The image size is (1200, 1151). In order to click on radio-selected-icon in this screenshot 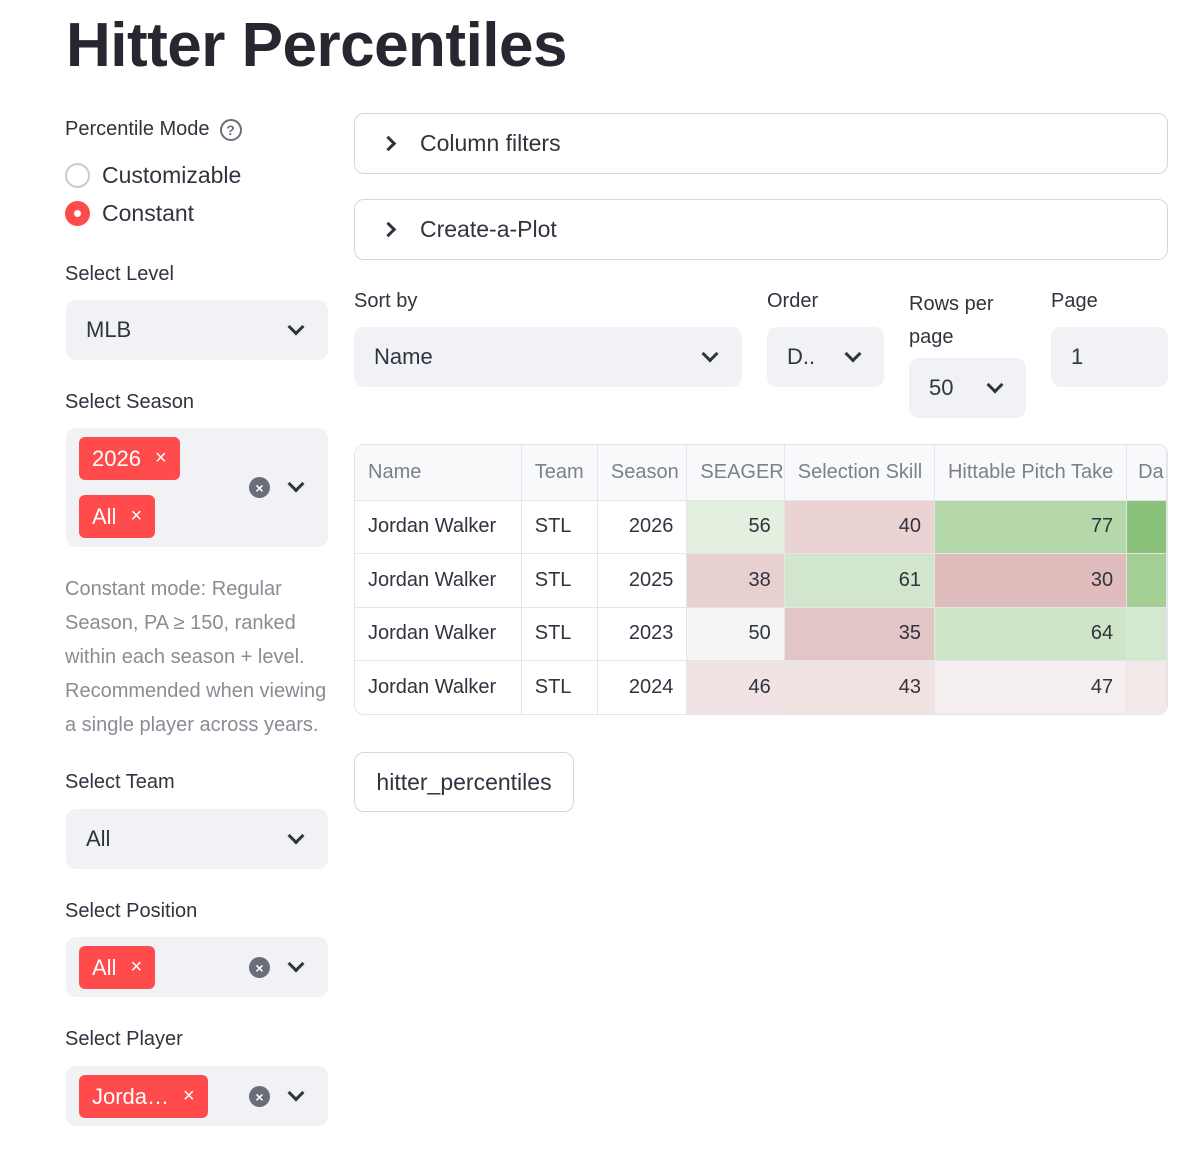, I will do `click(77, 213)`.